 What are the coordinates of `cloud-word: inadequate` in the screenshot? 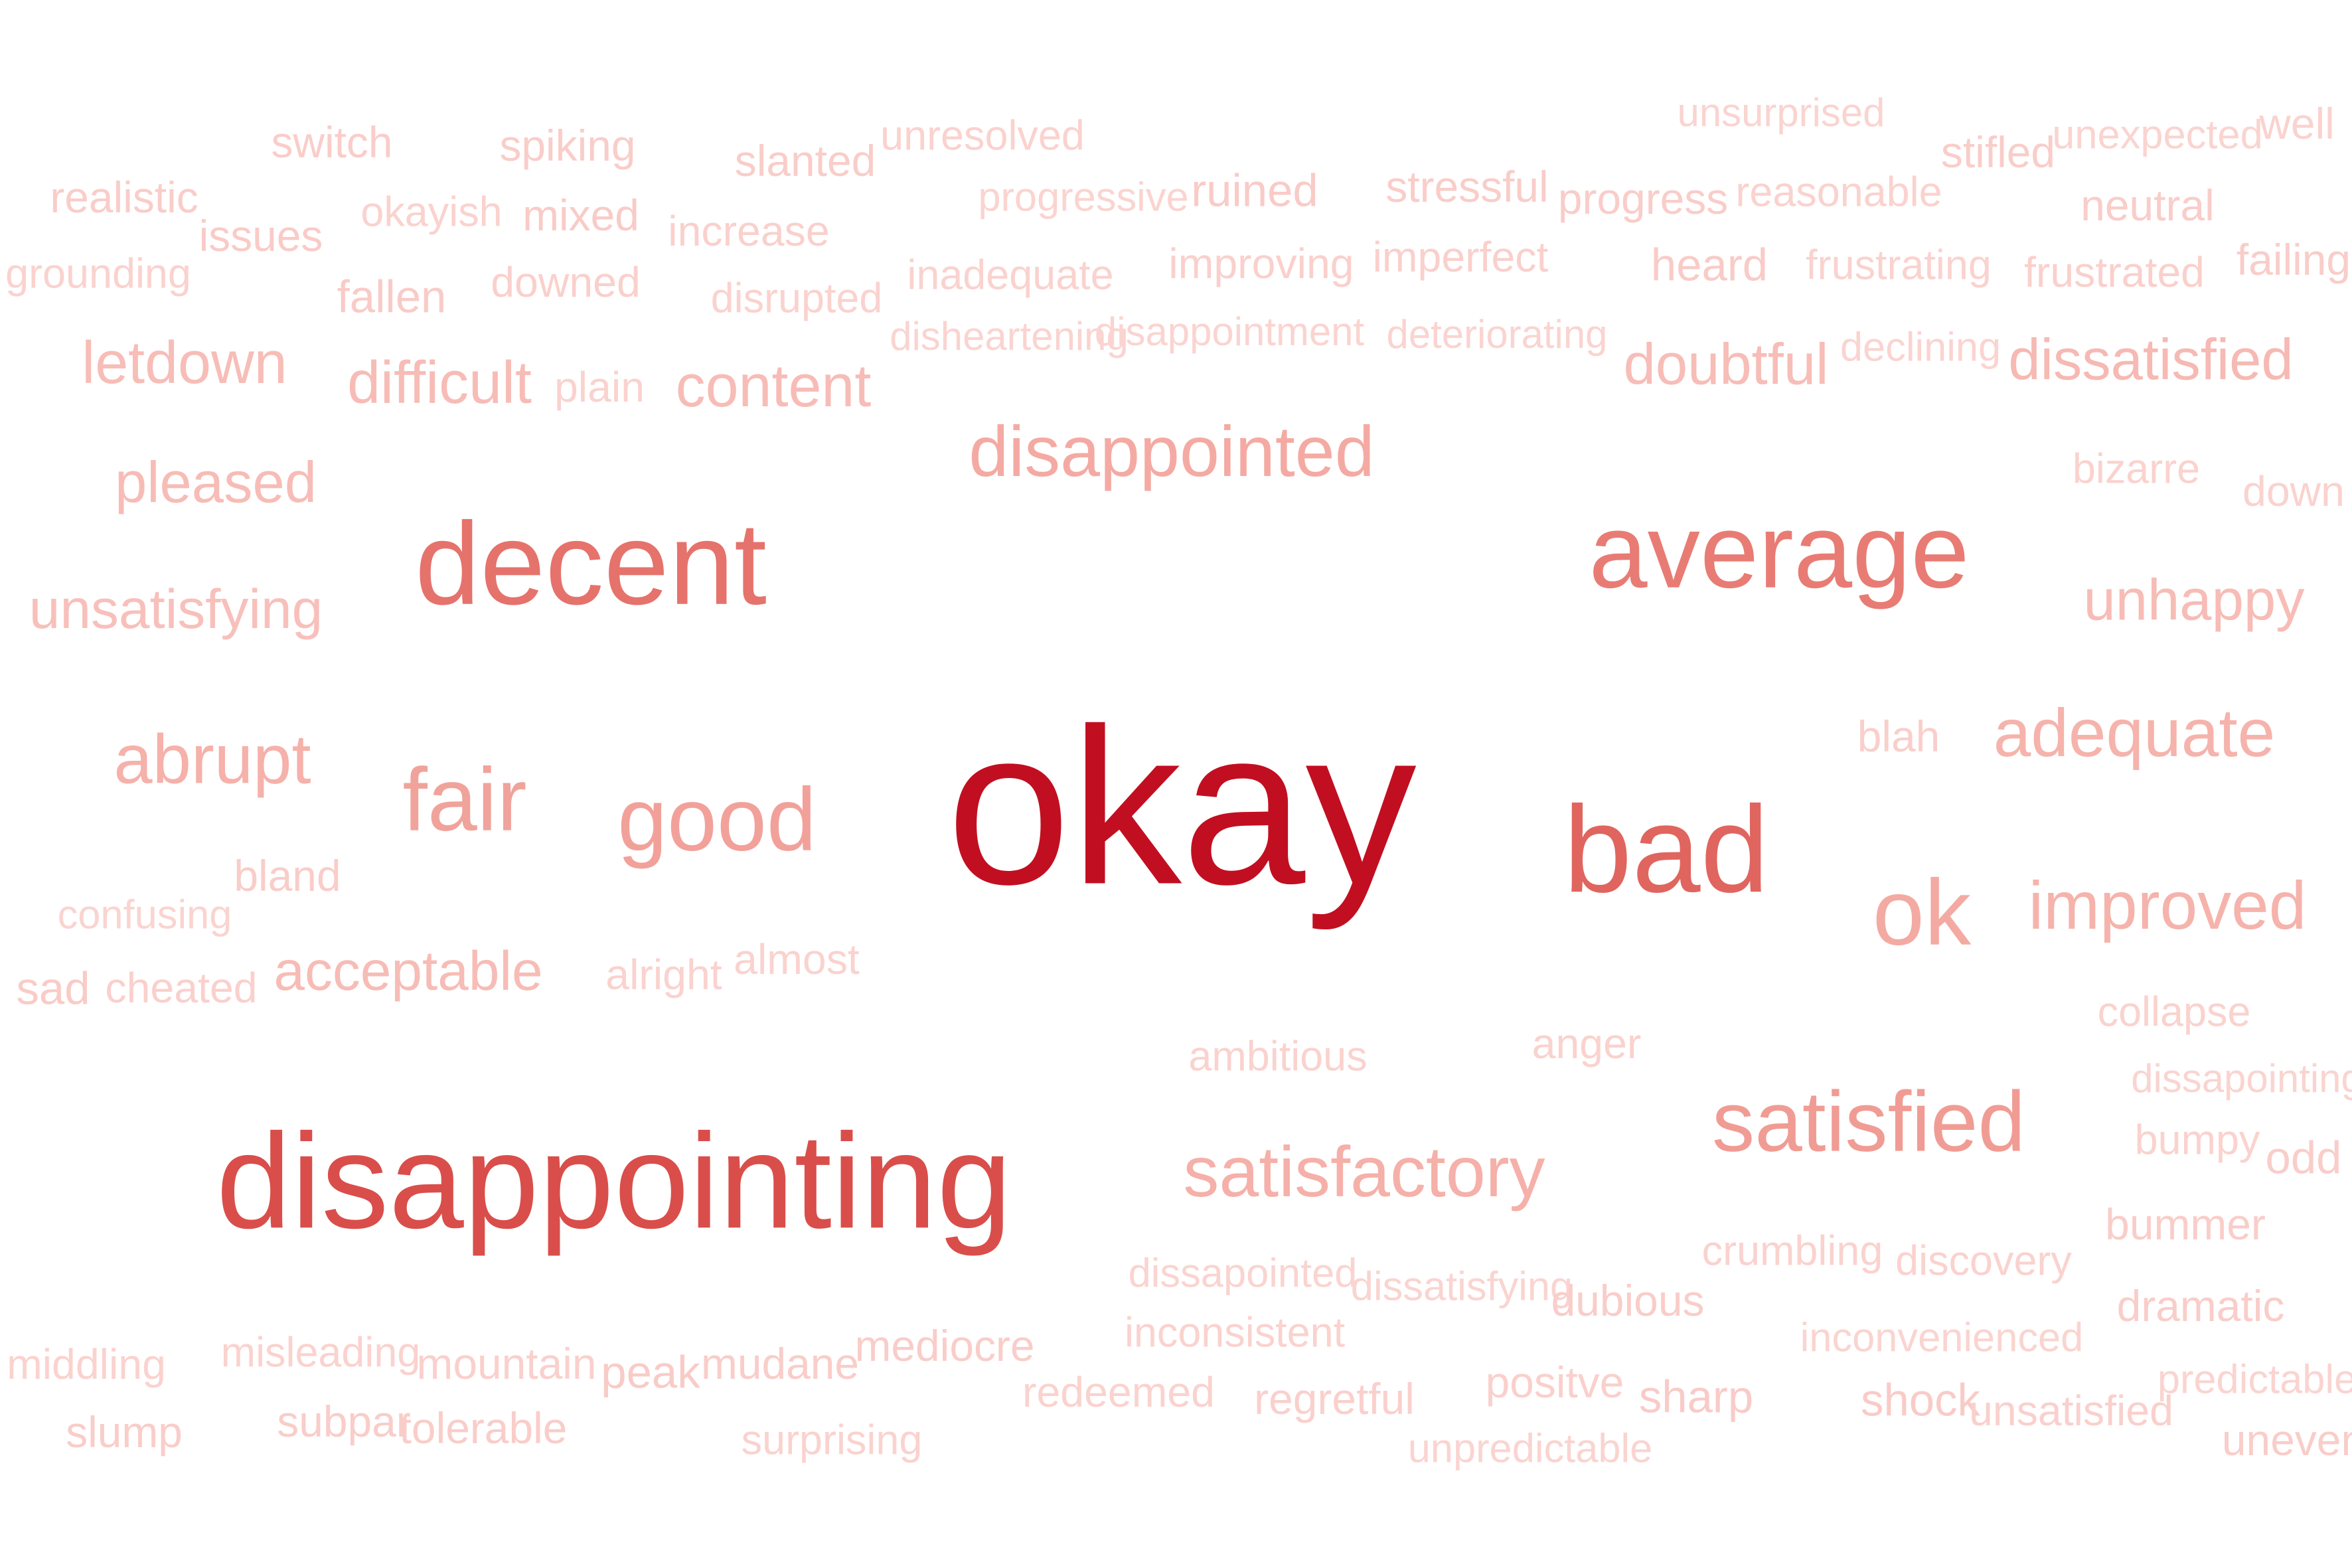 It's located at (1011, 275).